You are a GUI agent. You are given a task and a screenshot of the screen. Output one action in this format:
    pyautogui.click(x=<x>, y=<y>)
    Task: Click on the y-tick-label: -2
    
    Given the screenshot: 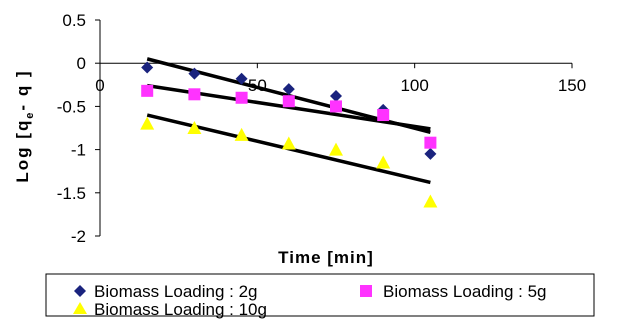 What is the action you would take?
    pyautogui.click(x=78, y=236)
    